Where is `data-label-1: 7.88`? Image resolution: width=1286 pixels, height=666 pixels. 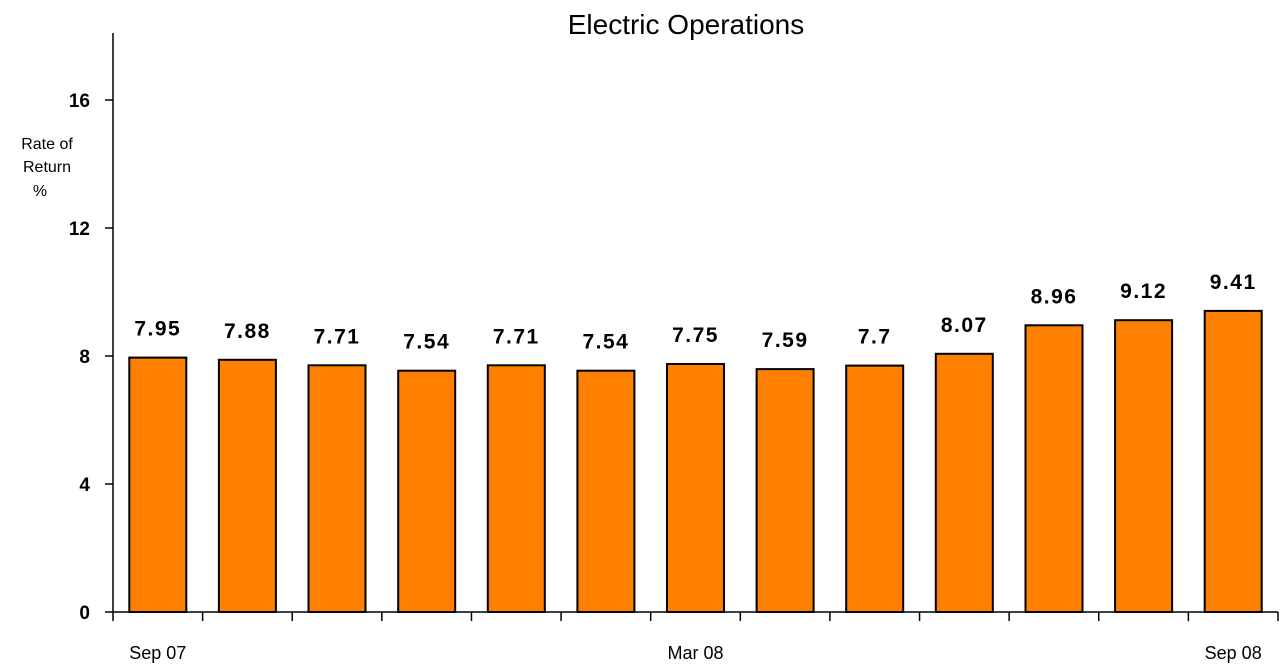 data-label-1: 7.88 is located at coordinates (247, 331).